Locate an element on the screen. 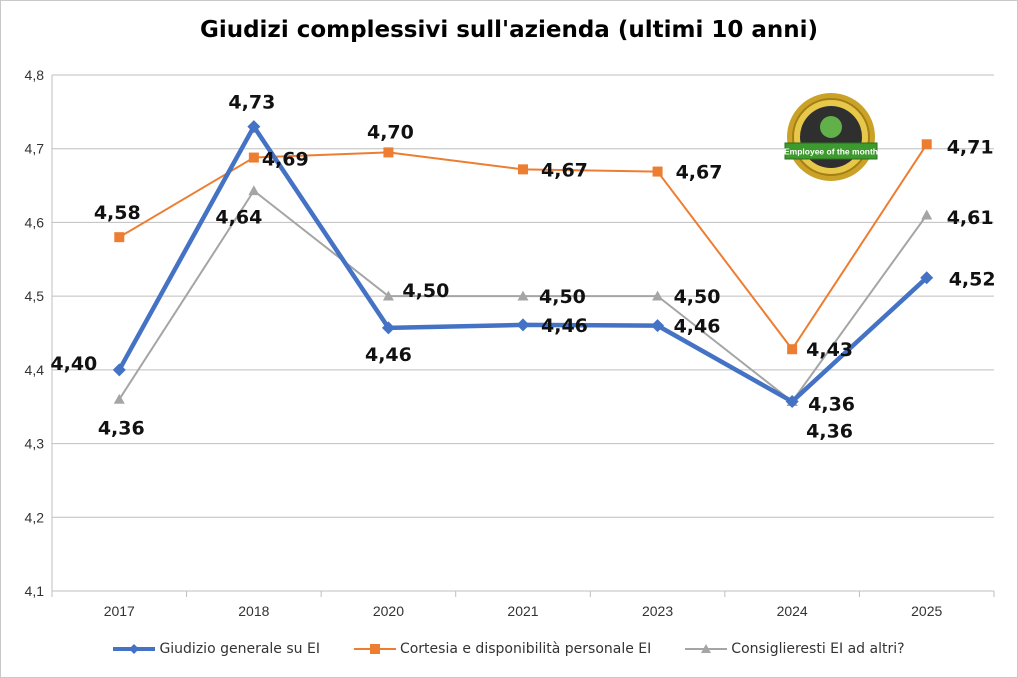 The image size is (1018, 678). y-tick-label: 4,5 is located at coordinates (35, 296).